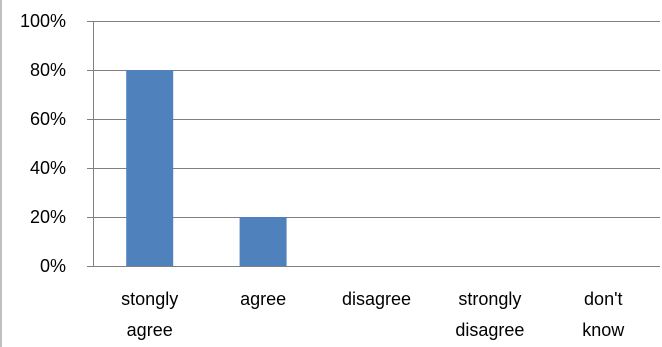 The height and width of the screenshot is (347, 662). What do you see at coordinates (53, 266) in the screenshot?
I see `y-tick-label-0: 0%` at bounding box center [53, 266].